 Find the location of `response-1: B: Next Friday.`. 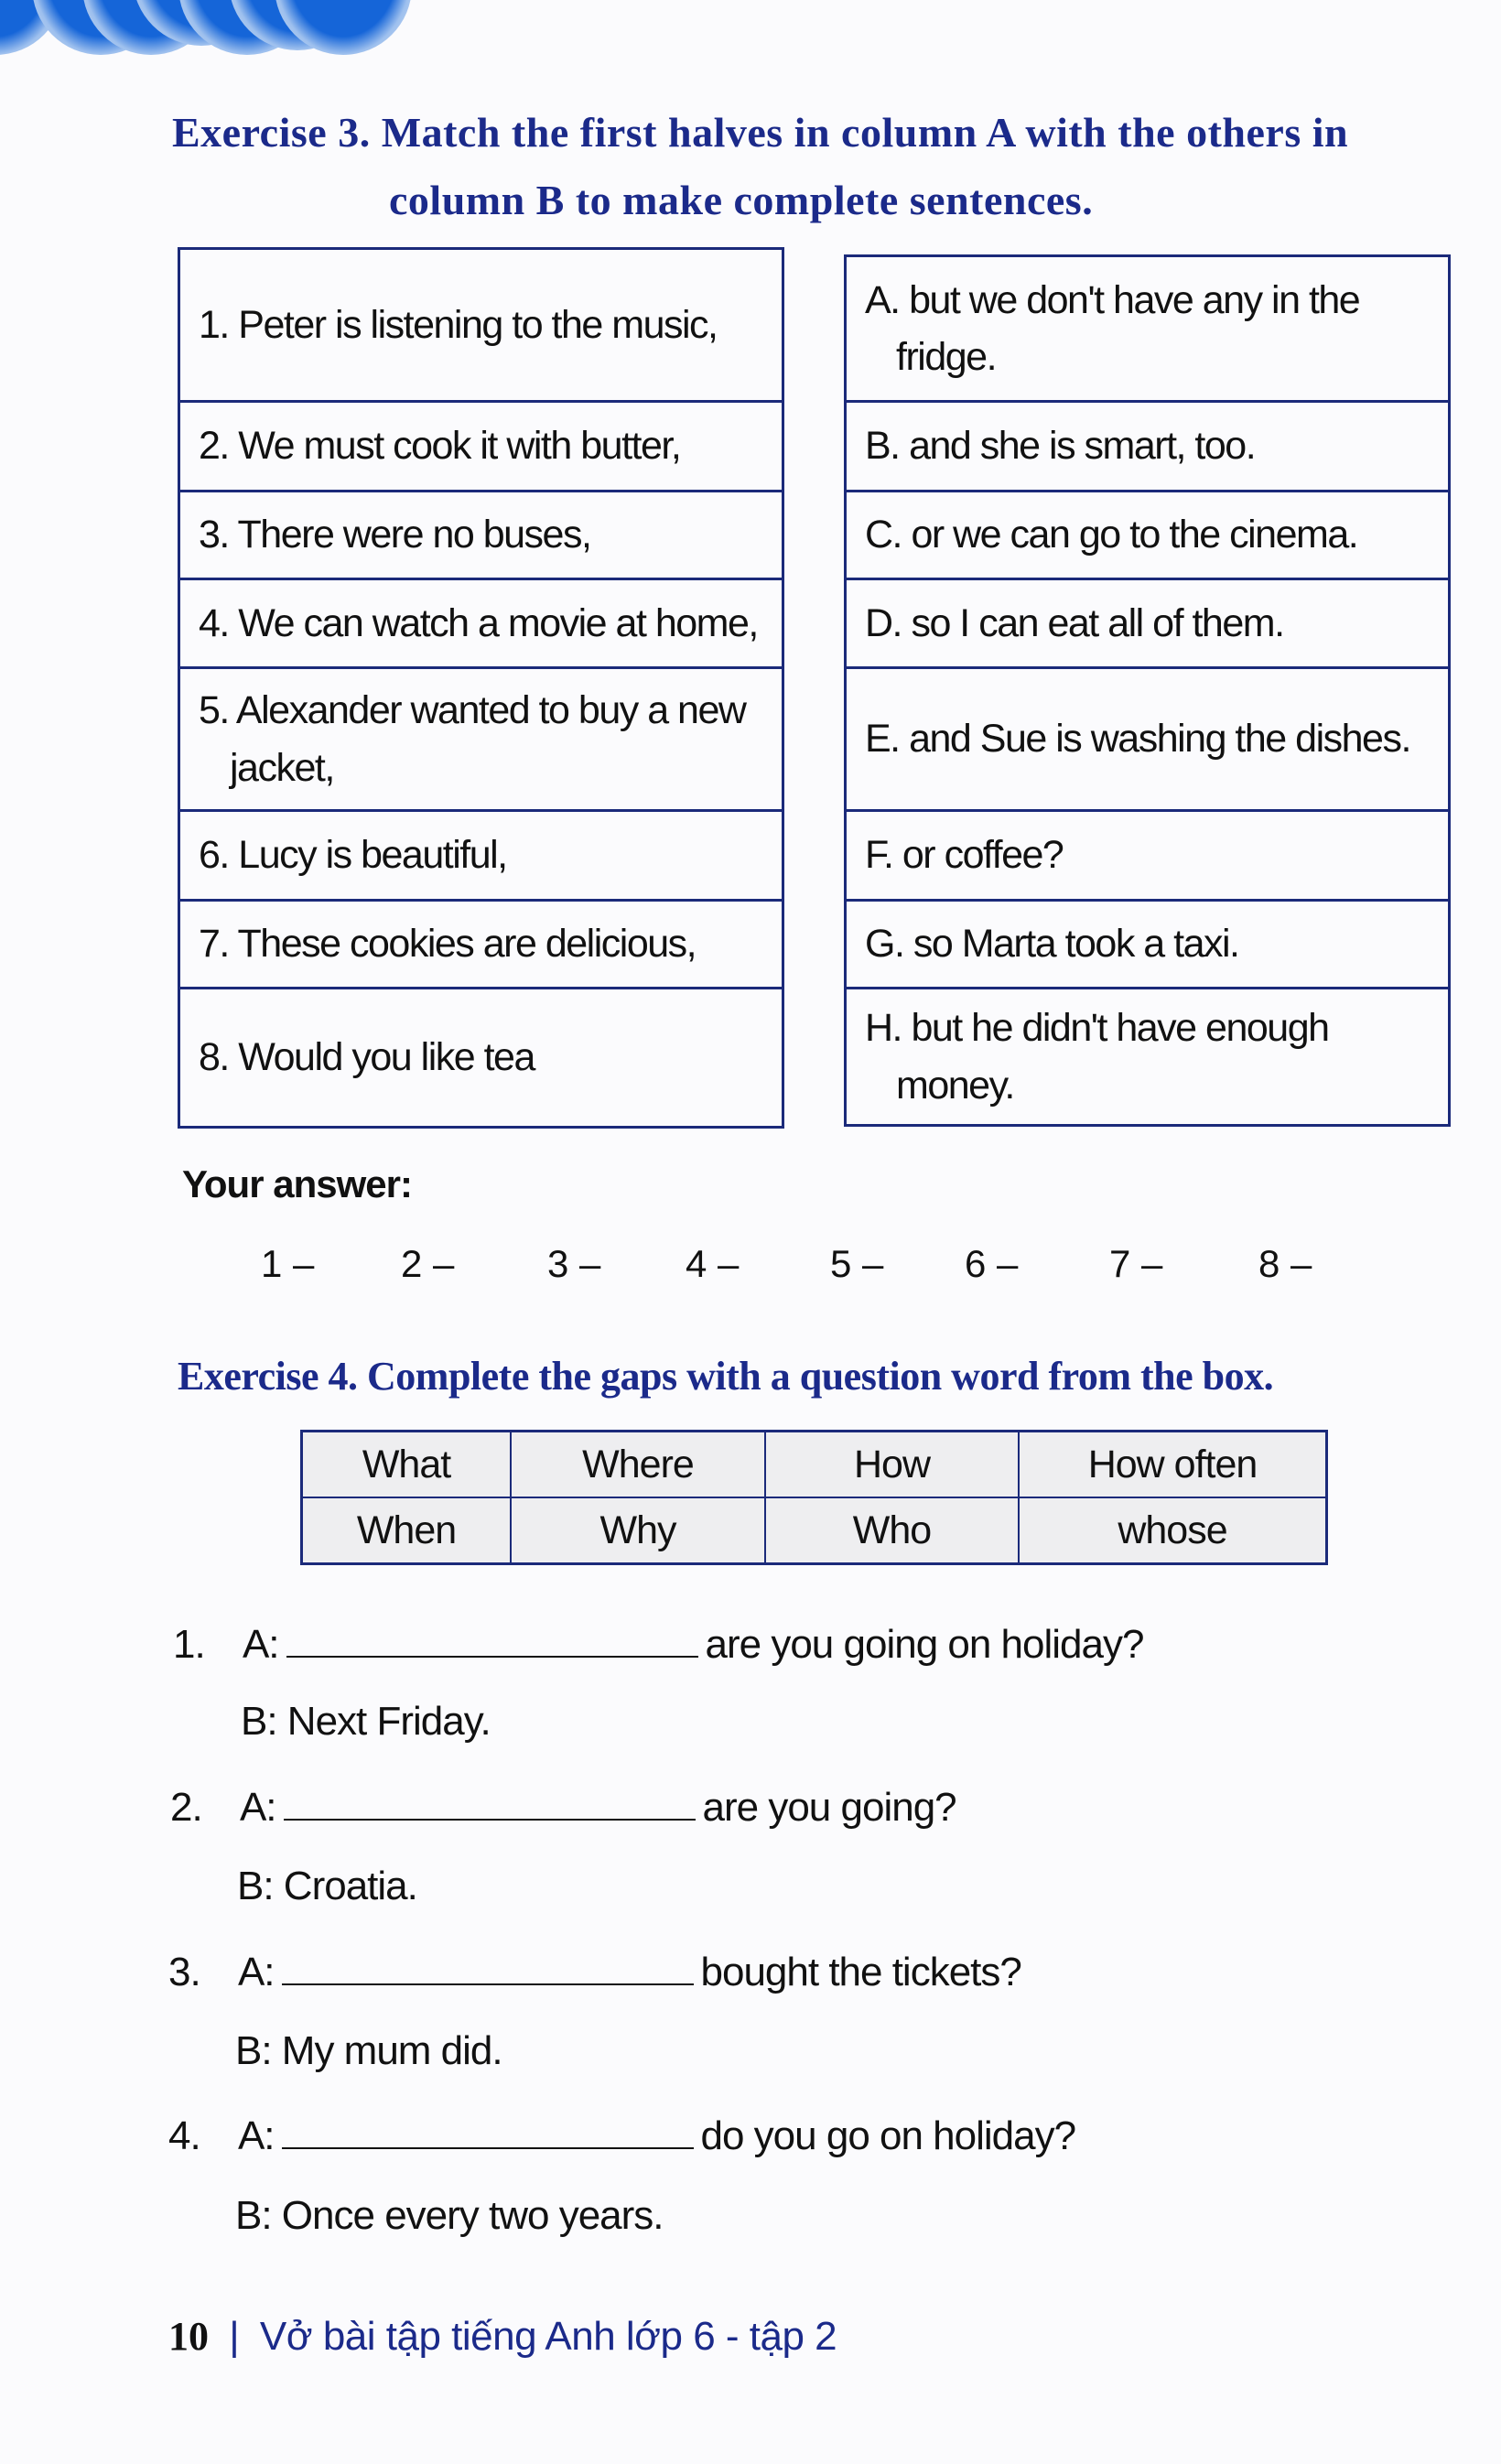

response-1: B: Next Friday. is located at coordinates (366, 1721).